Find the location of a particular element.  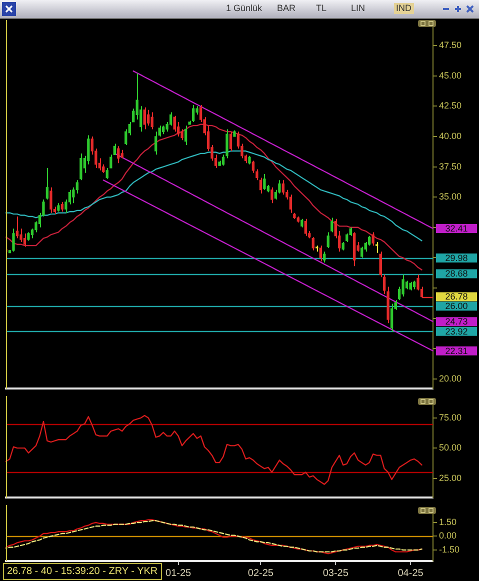

y-tick-label: 45.00 is located at coordinates (450, 75).